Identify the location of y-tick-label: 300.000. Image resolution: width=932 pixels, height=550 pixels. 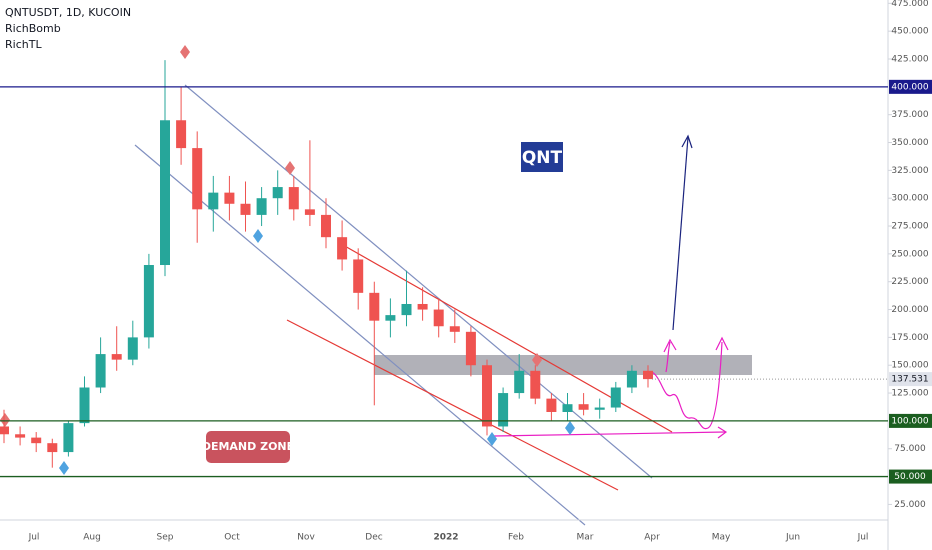
(909, 199).